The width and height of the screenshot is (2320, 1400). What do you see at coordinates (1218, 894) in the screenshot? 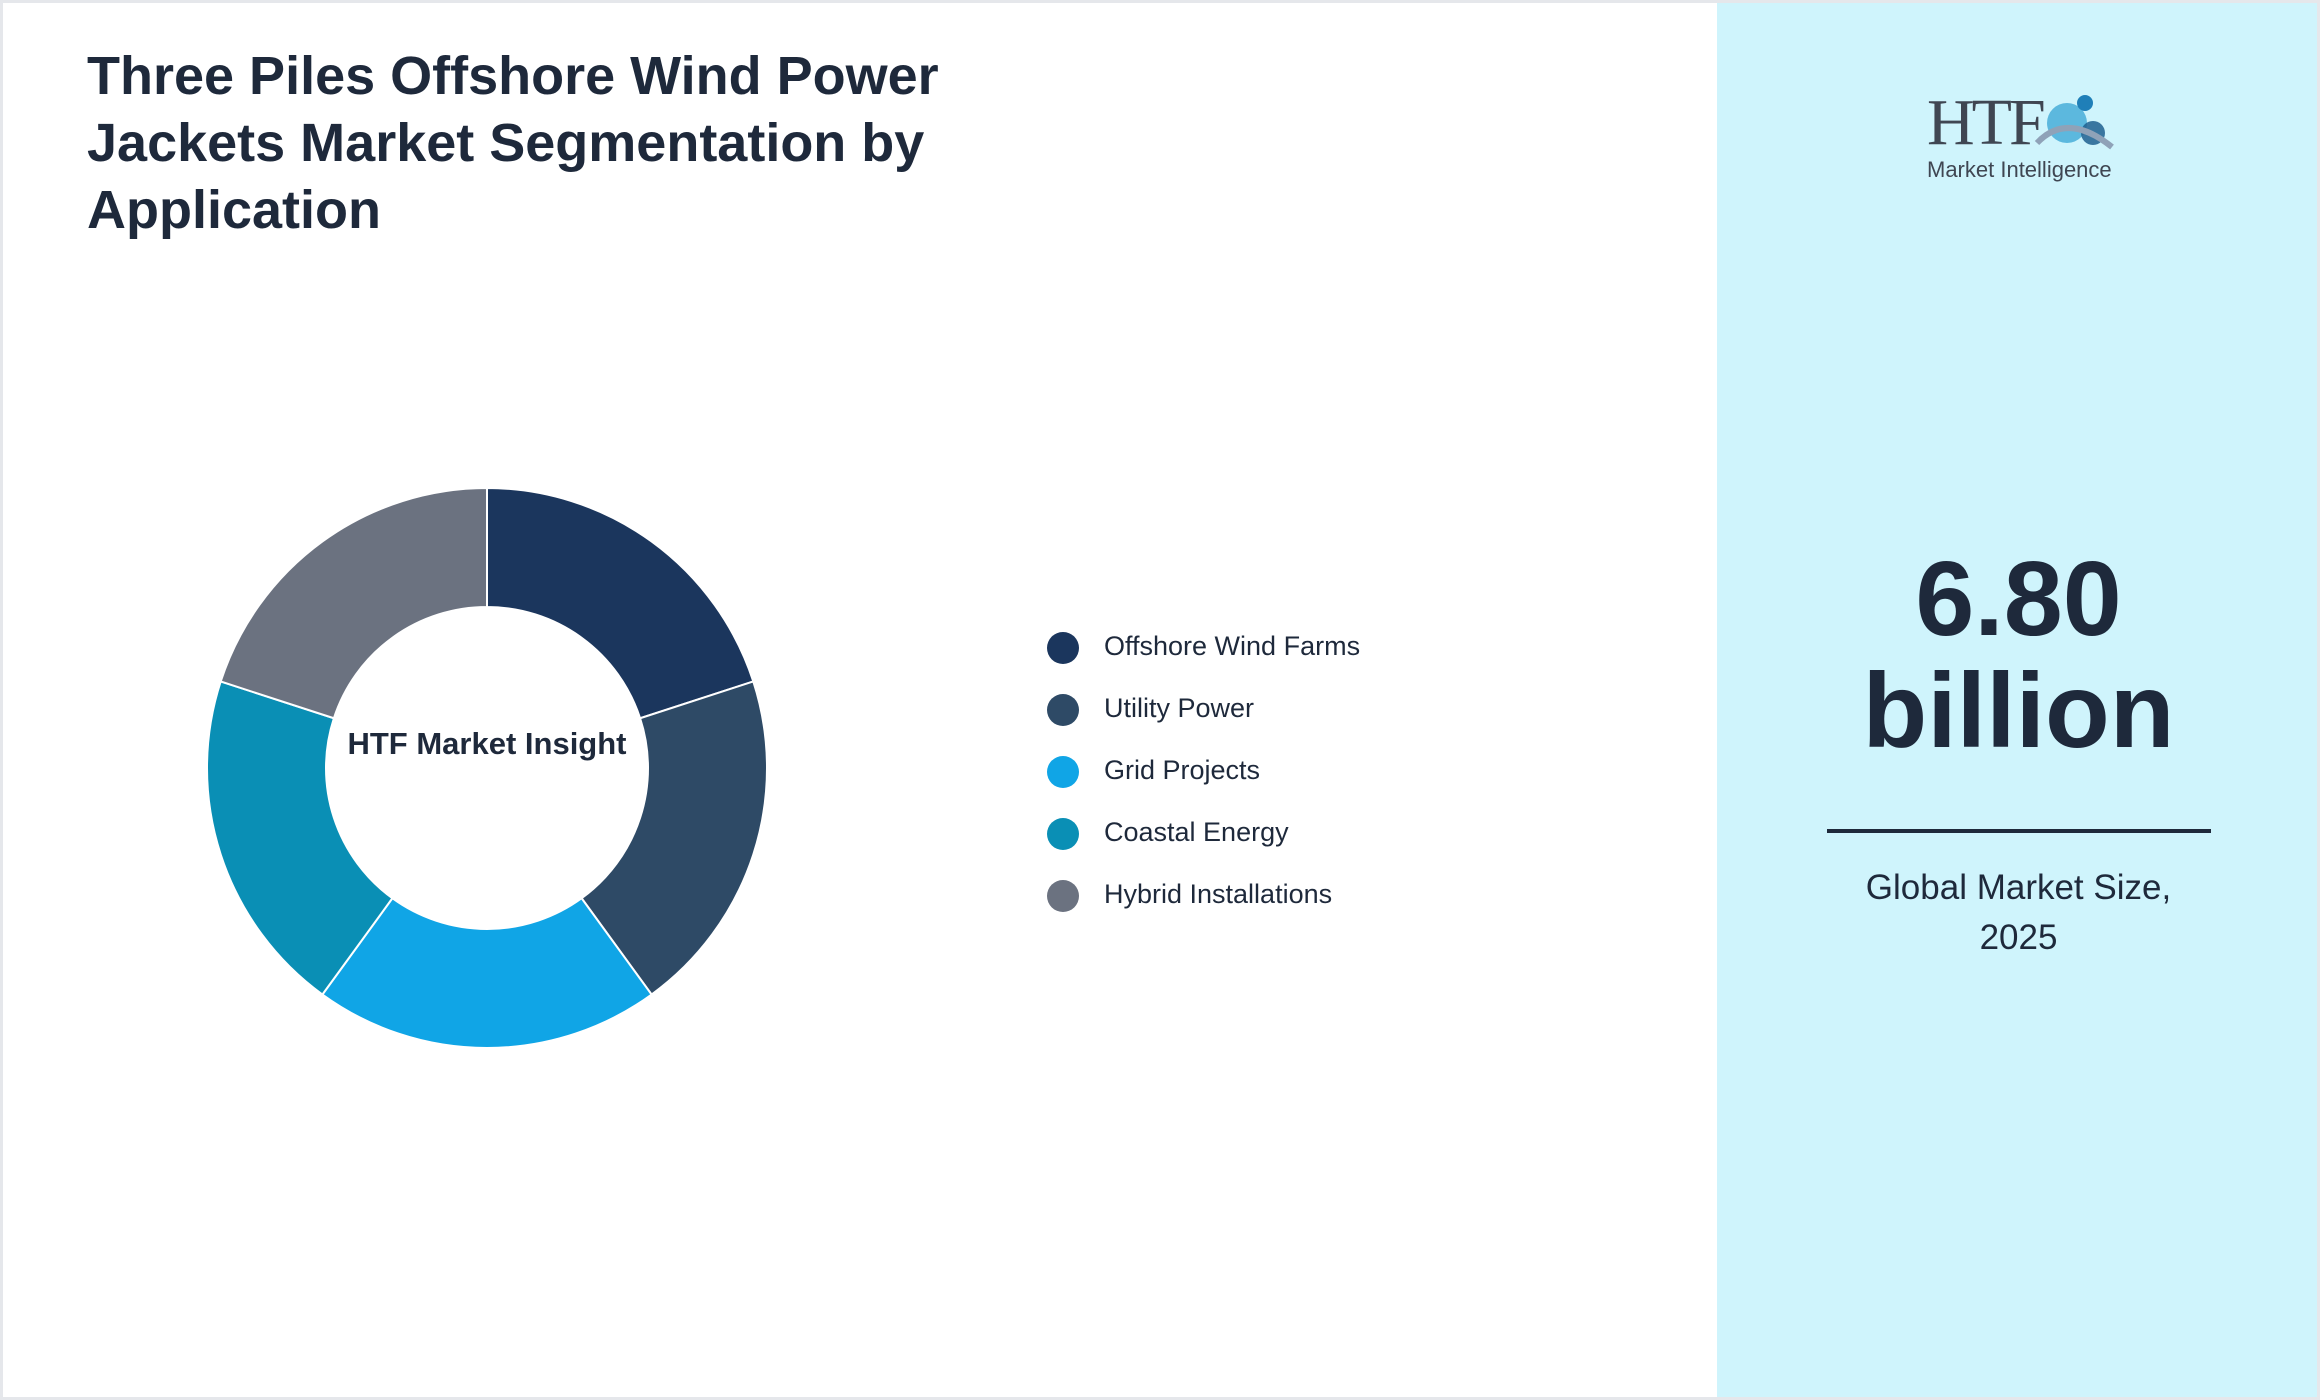
I see `legend-label: Hybrid Installations` at bounding box center [1218, 894].